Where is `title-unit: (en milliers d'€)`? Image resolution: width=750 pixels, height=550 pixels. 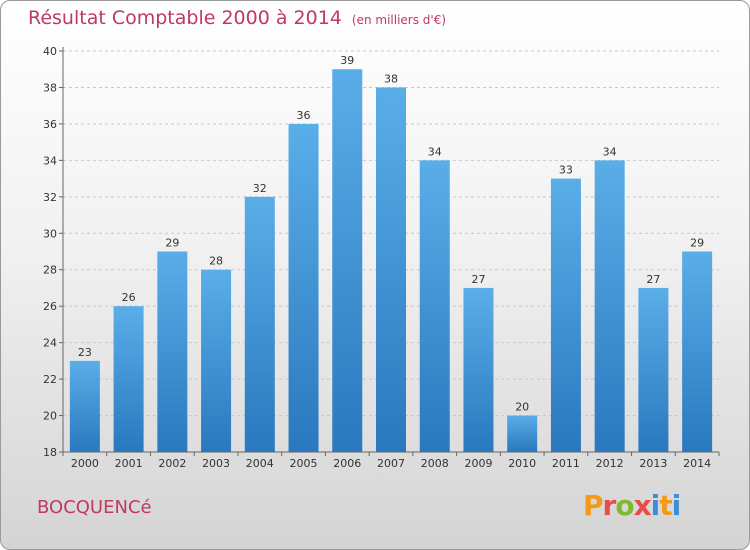 title-unit: (en milliers d'€) is located at coordinates (399, 20).